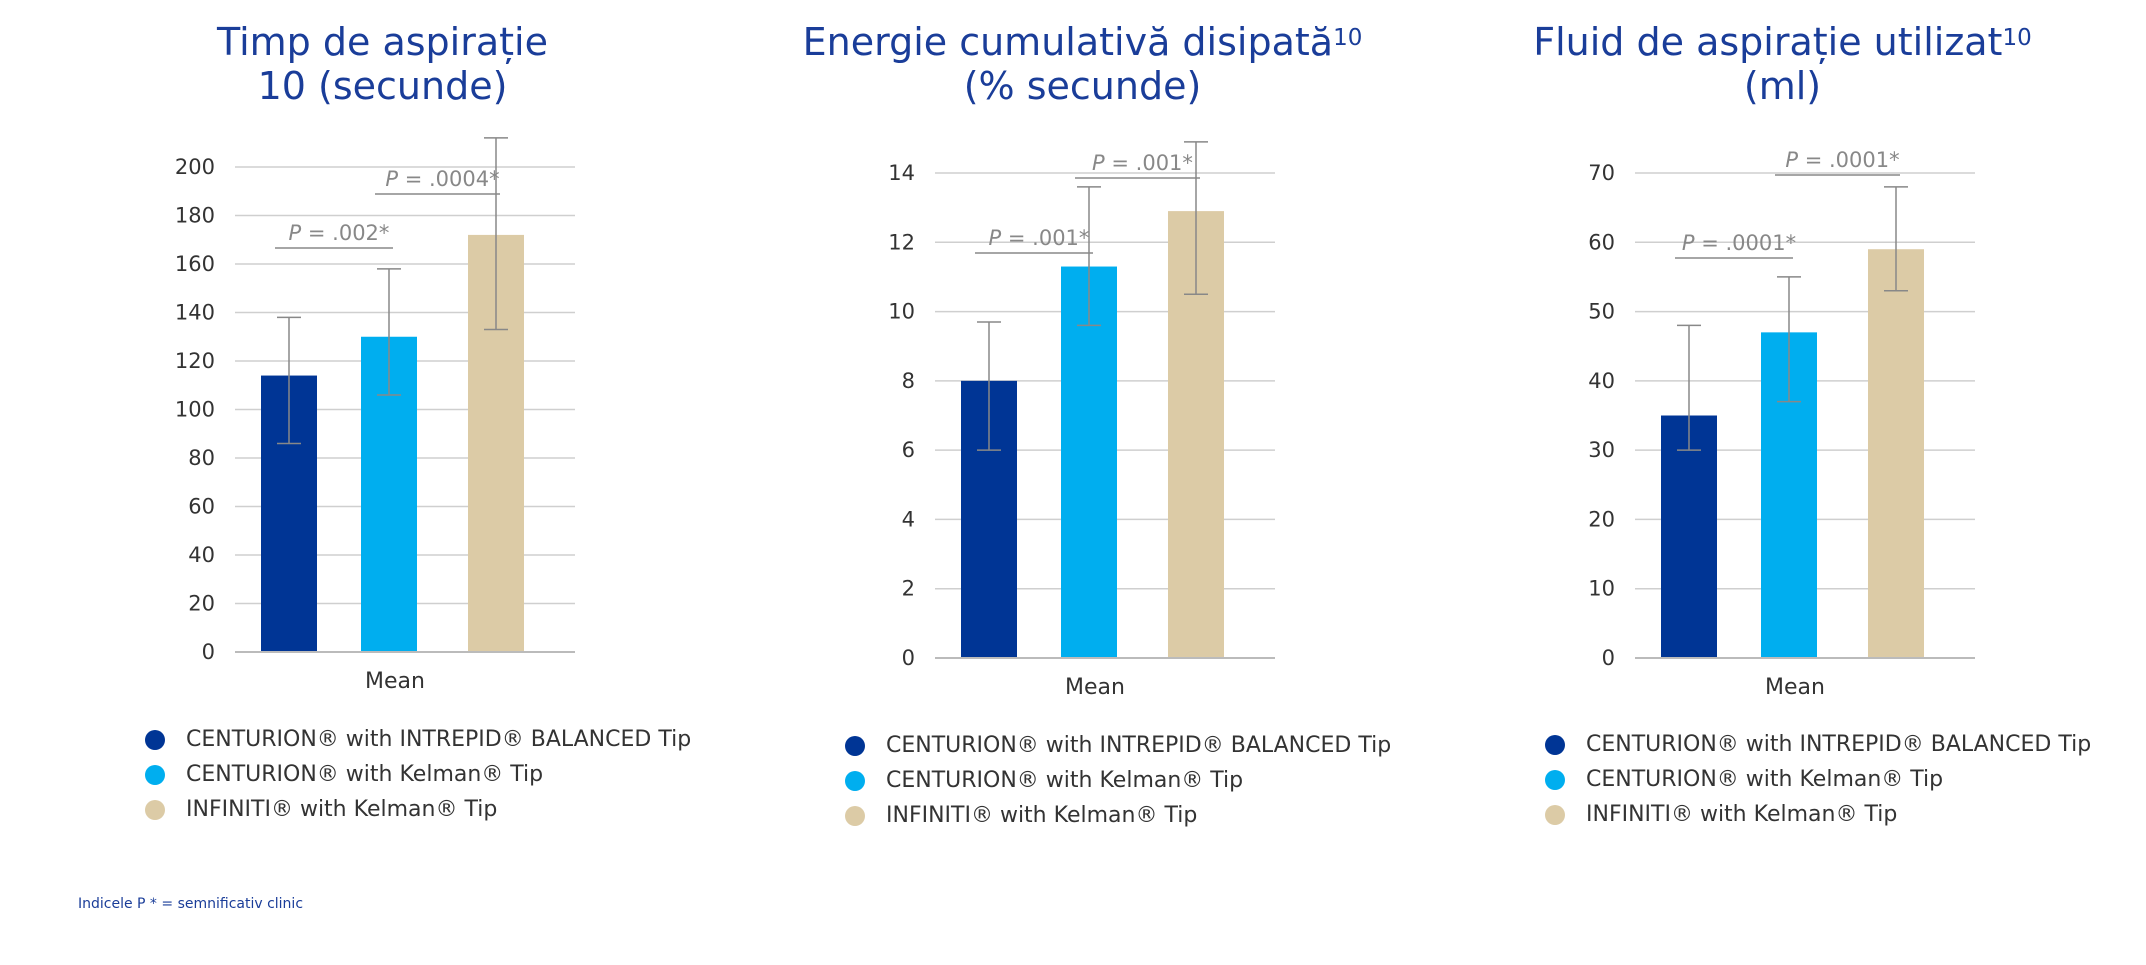 The image size is (2146, 965). What do you see at coordinates (195, 410) in the screenshot?
I see `y-tick-label: 100` at bounding box center [195, 410].